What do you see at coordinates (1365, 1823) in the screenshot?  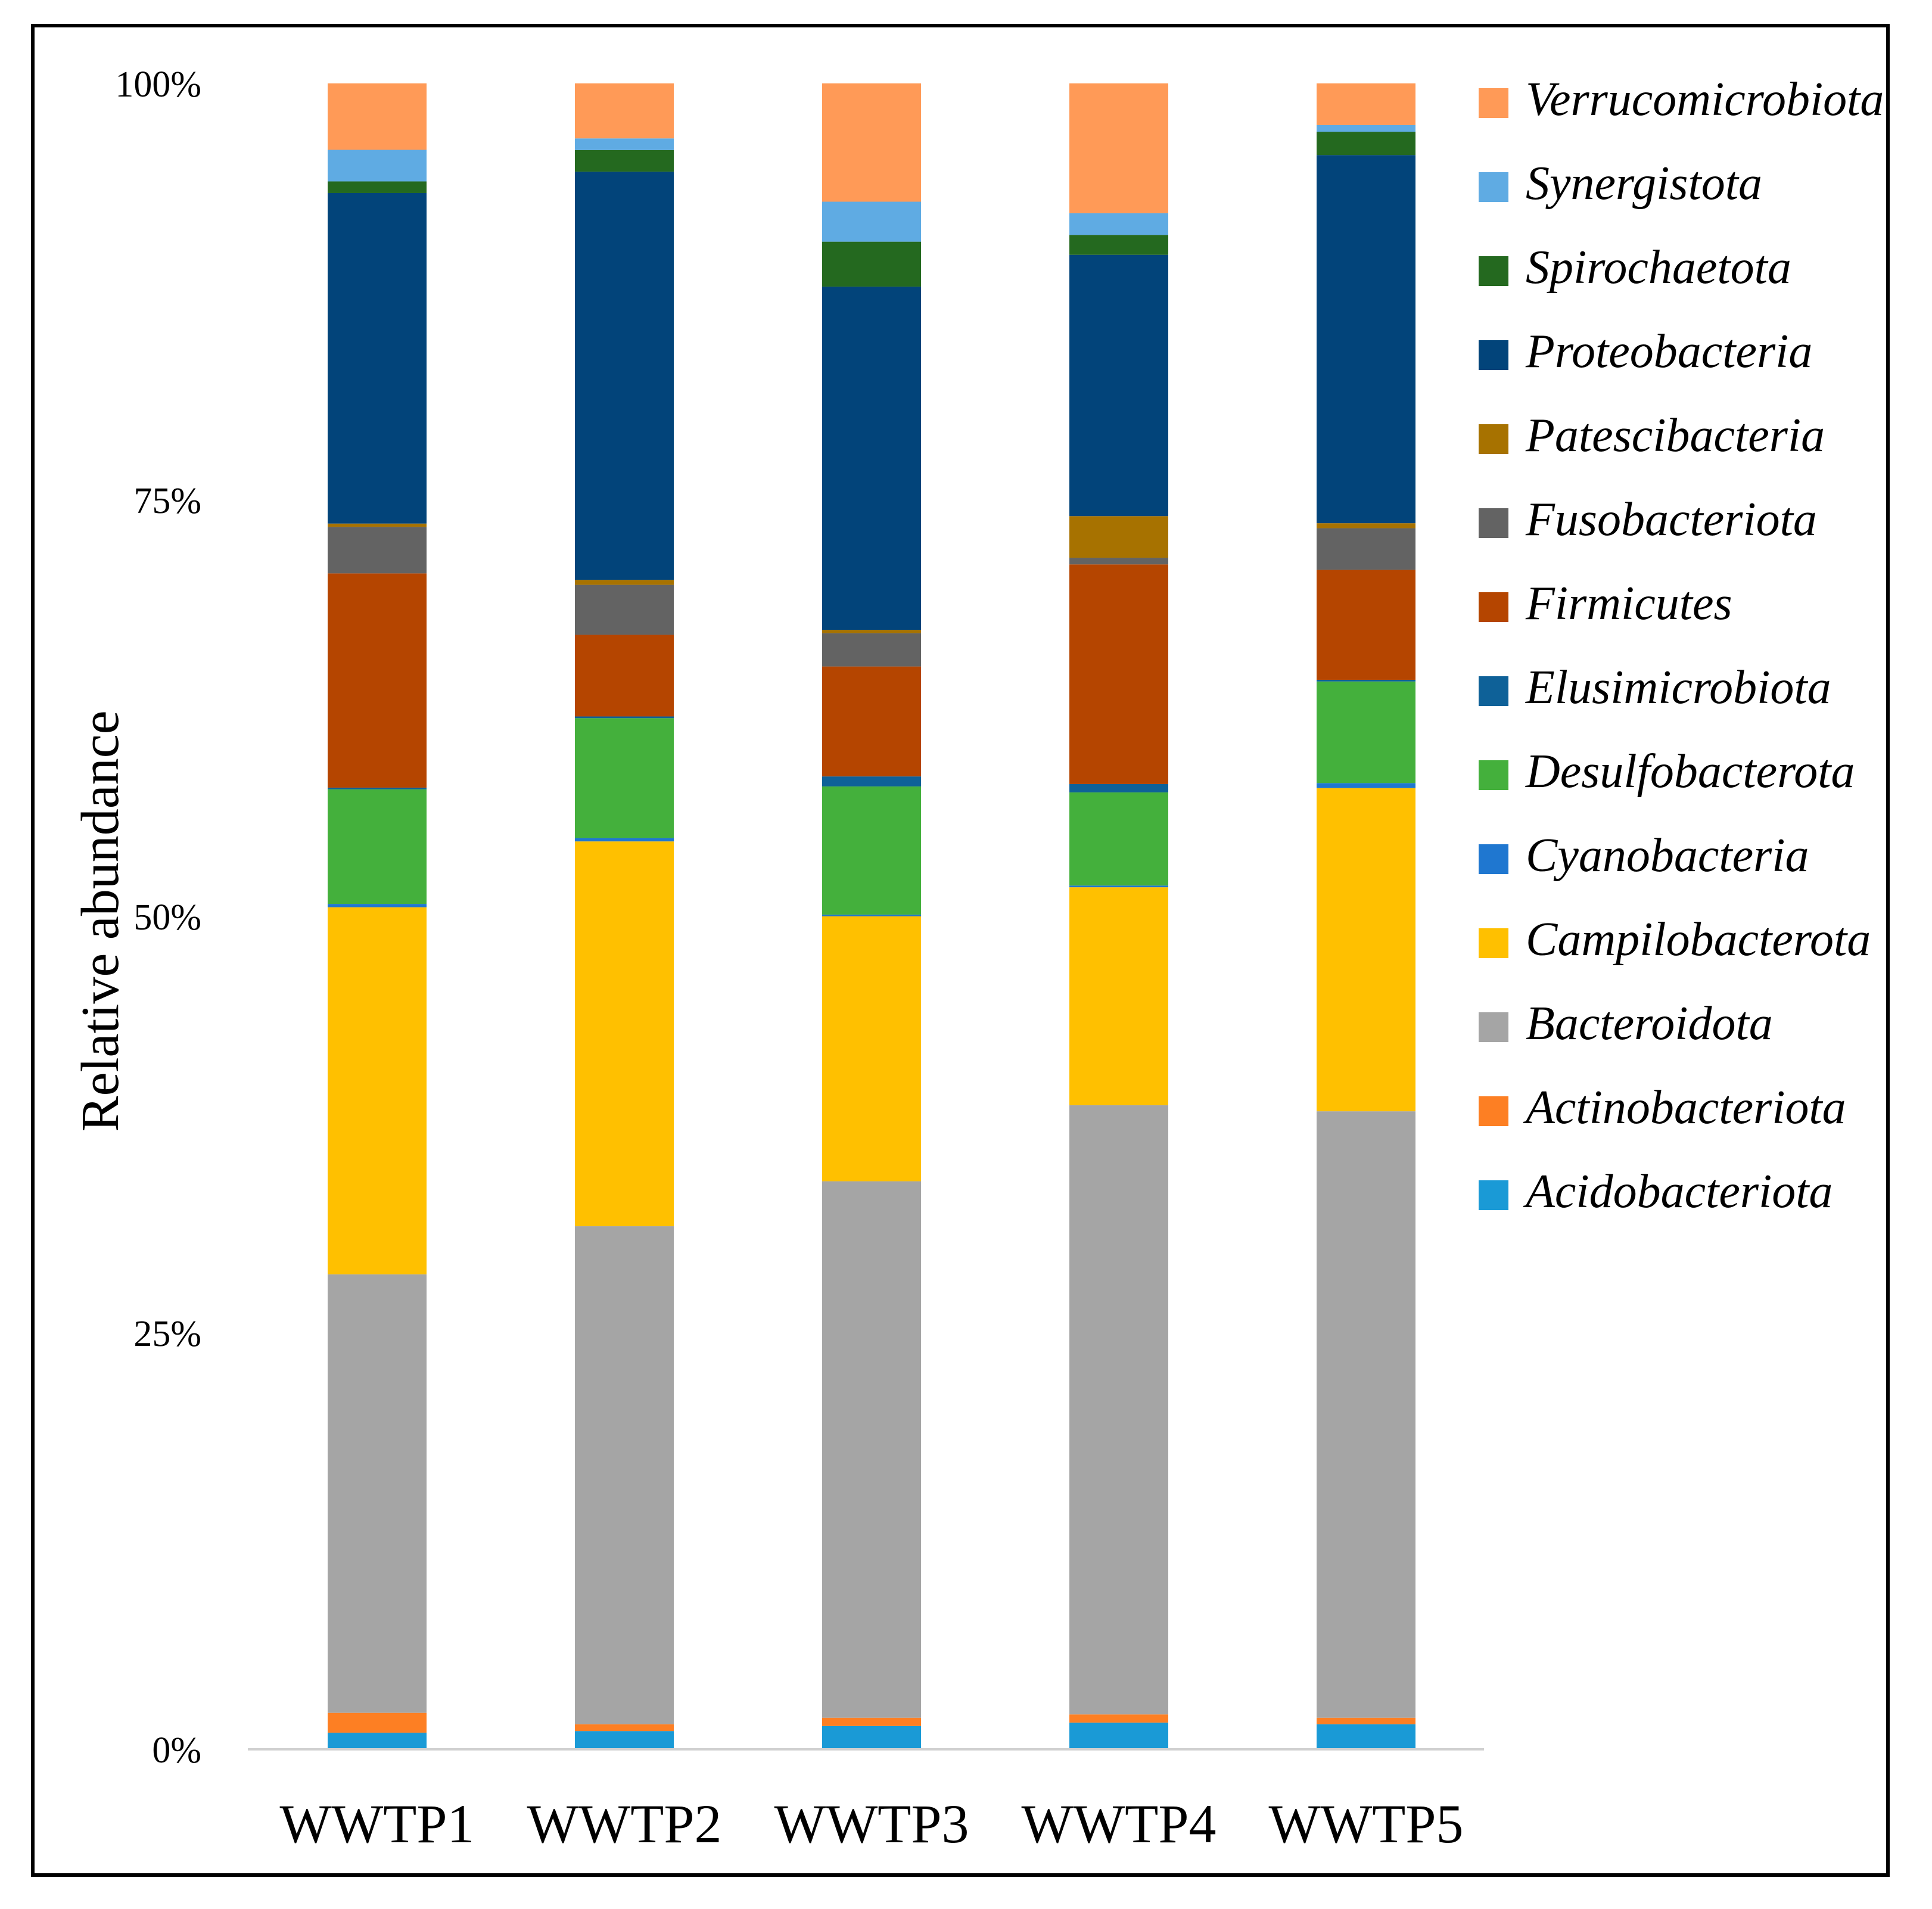 I see `x-category-label: WWTP5` at bounding box center [1365, 1823].